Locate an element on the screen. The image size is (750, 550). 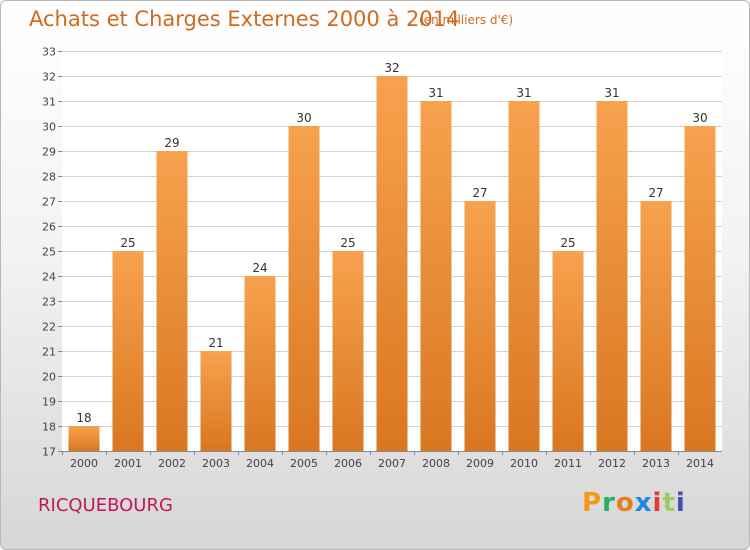
bar-2011 is located at coordinates (568, 351).